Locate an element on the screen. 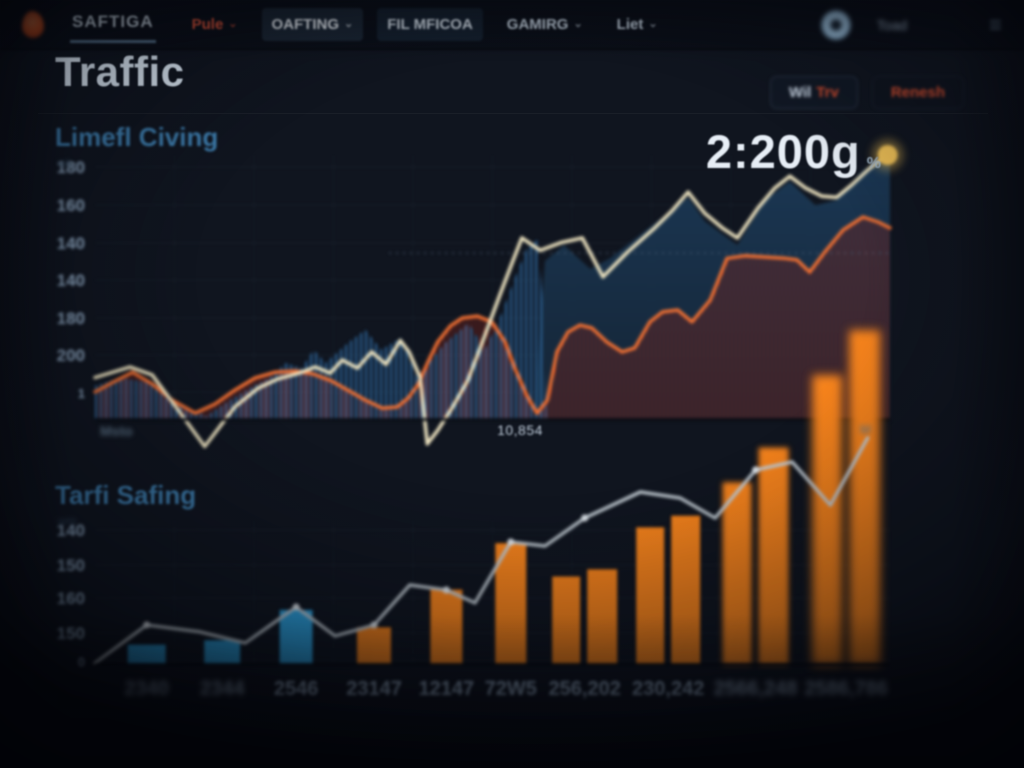 The height and width of the screenshot is (768, 1024). nav-item-label: FIL MFICOA is located at coordinates (430, 24).